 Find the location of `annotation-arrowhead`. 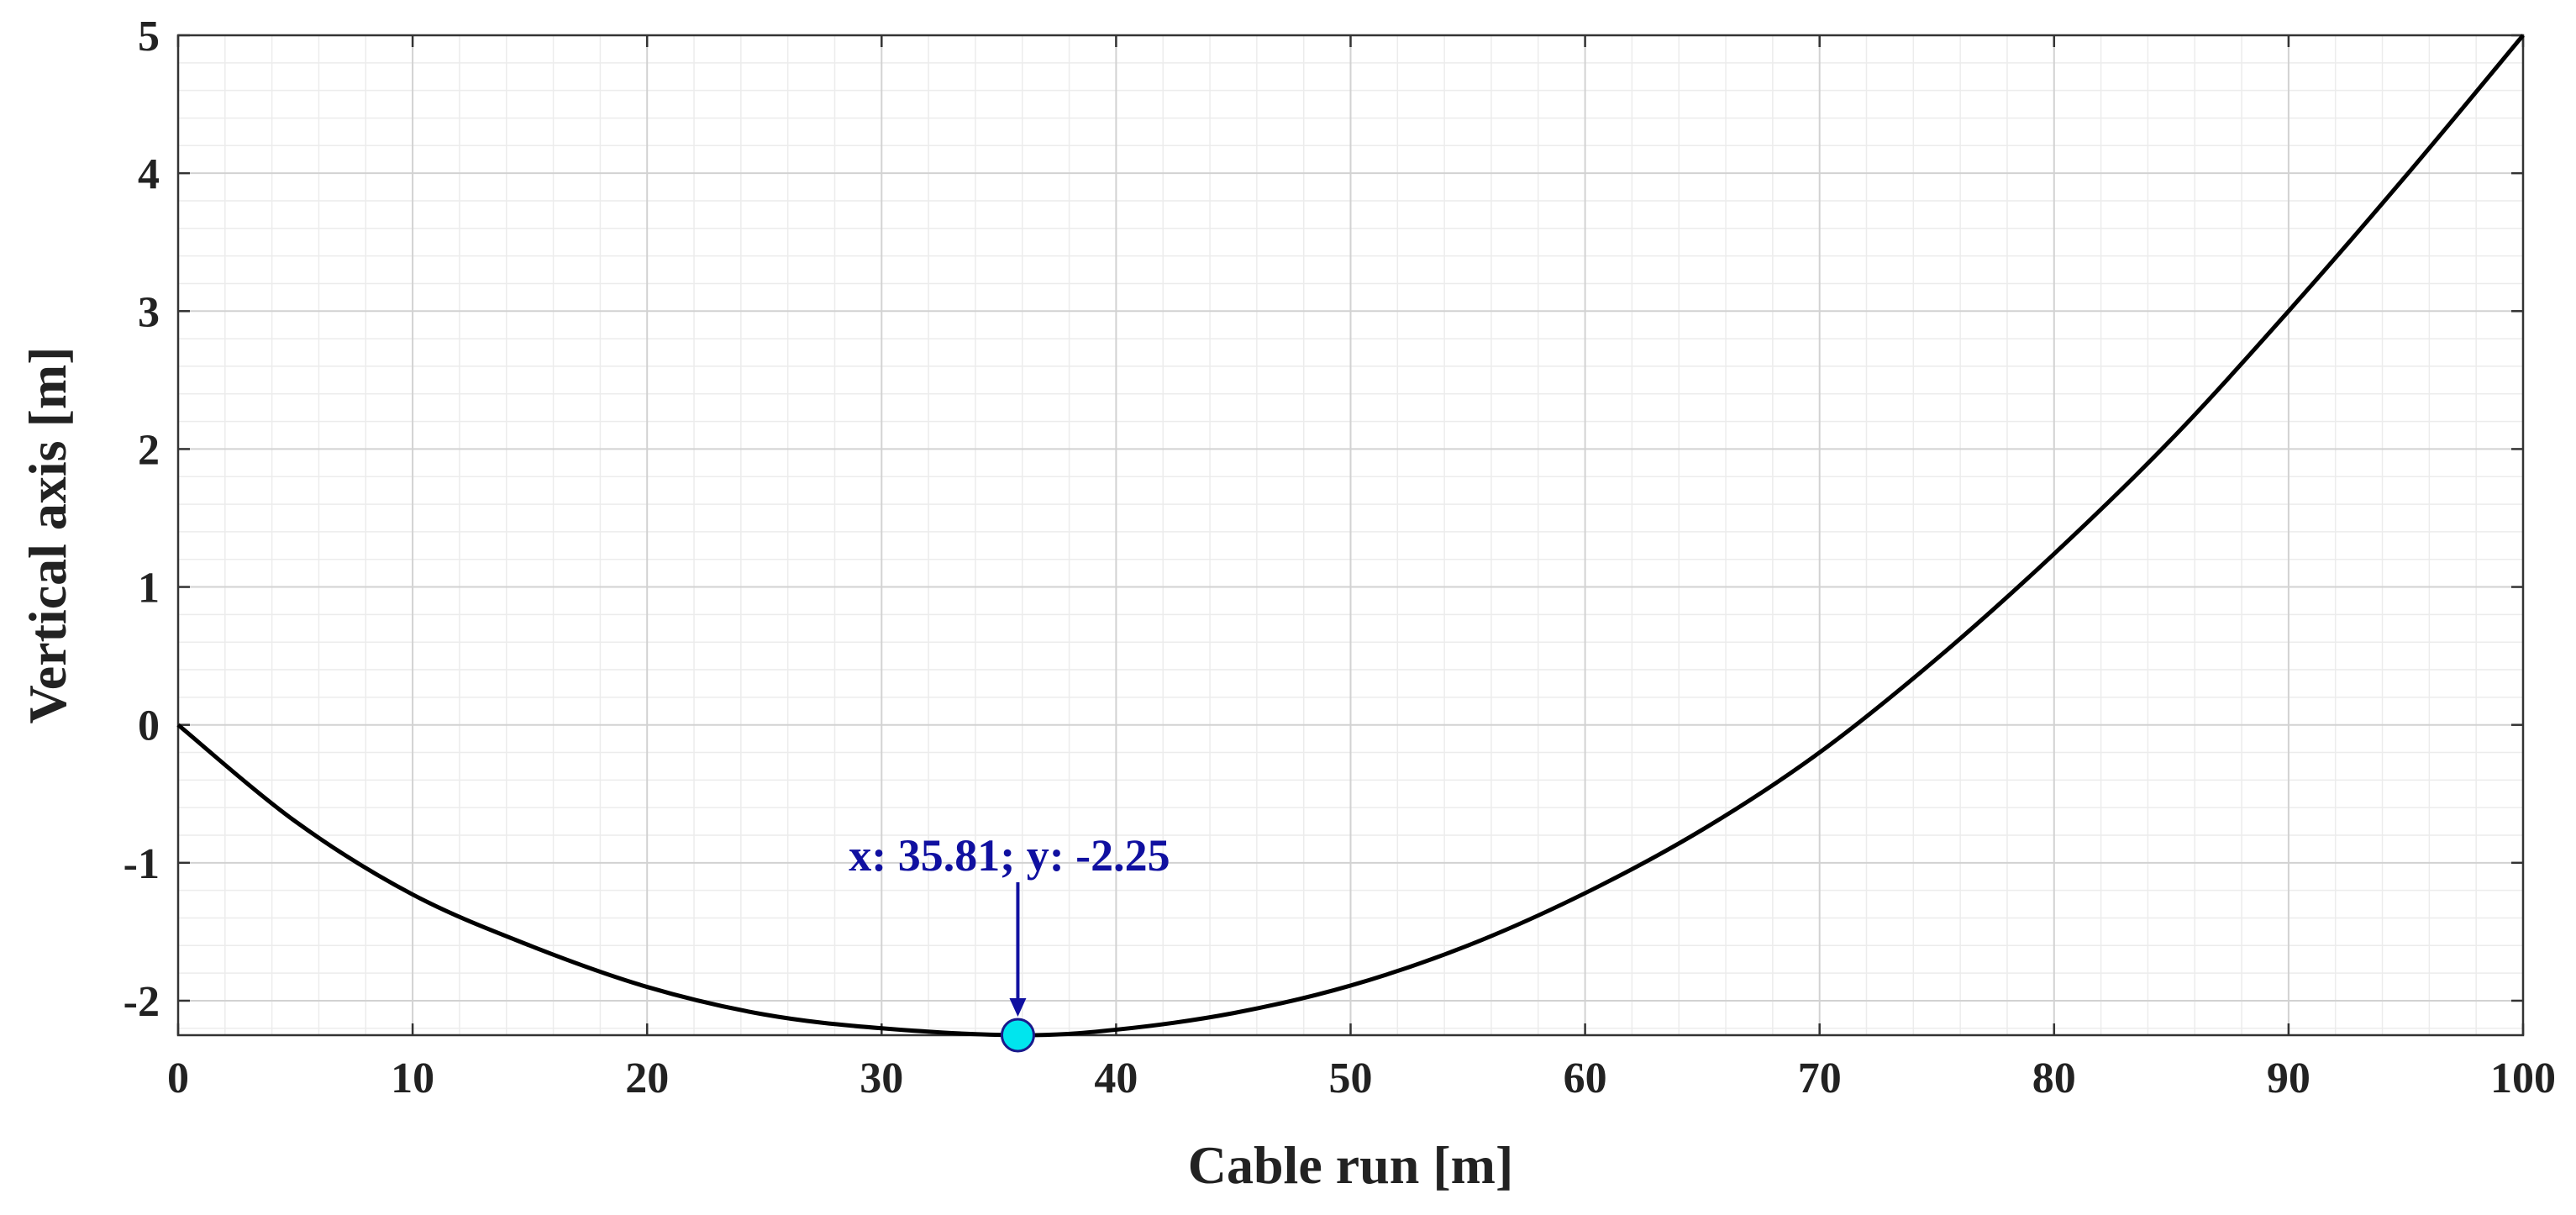

annotation-arrowhead is located at coordinates (1018, 1007).